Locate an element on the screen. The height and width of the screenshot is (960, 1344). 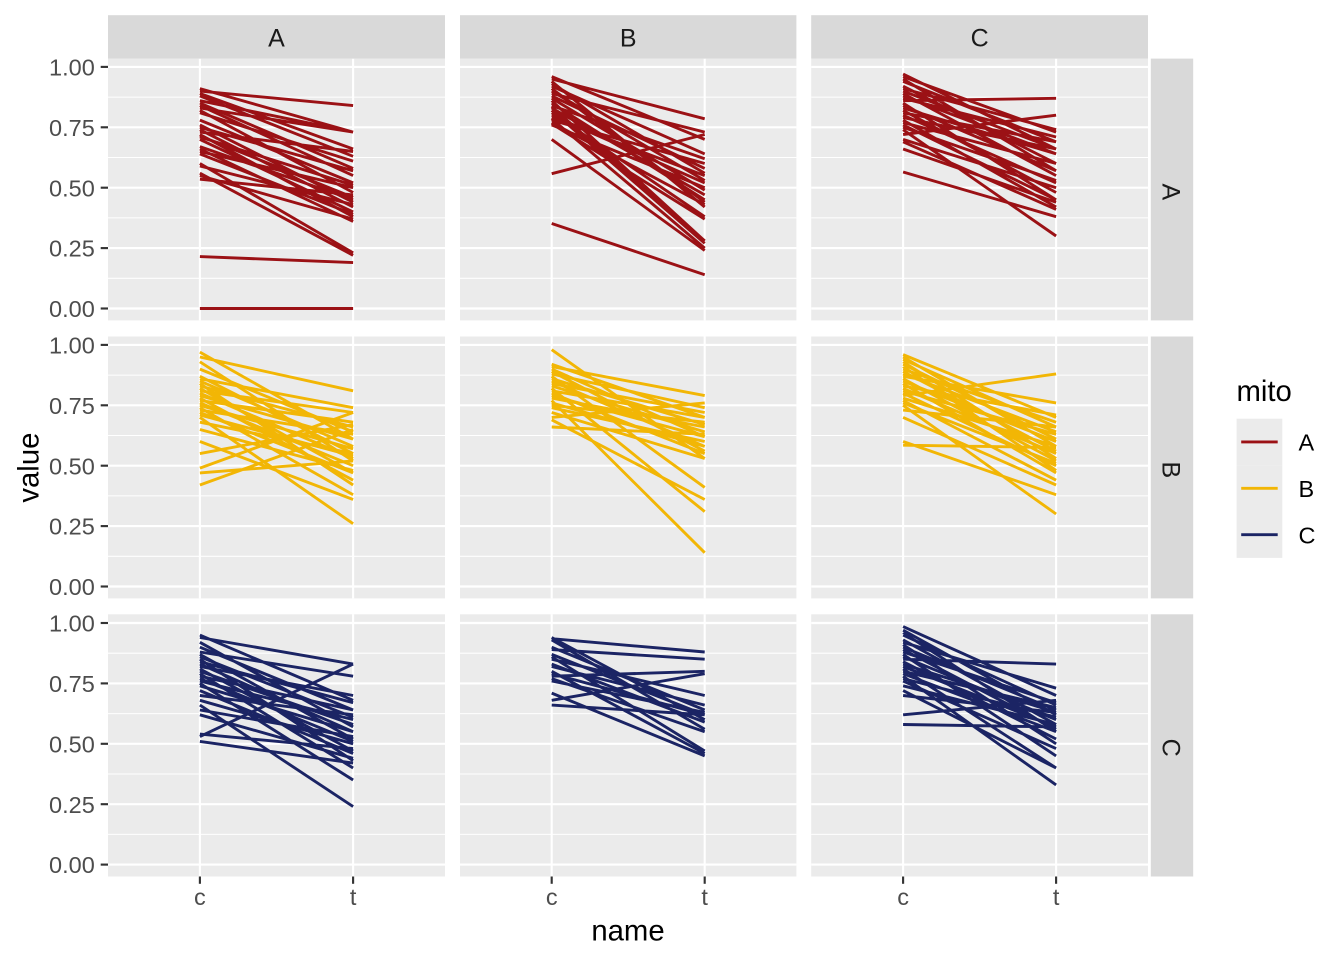
svg-text: value is located at coordinates (29, 468).